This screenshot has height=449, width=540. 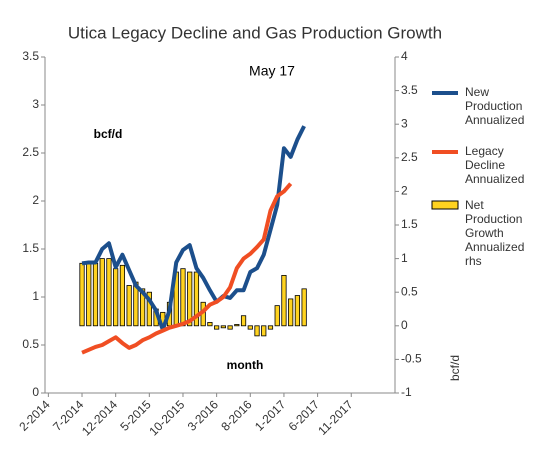 What do you see at coordinates (270, 415) in the screenshot?
I see `x-tick-label: 1-2017` at bounding box center [270, 415].